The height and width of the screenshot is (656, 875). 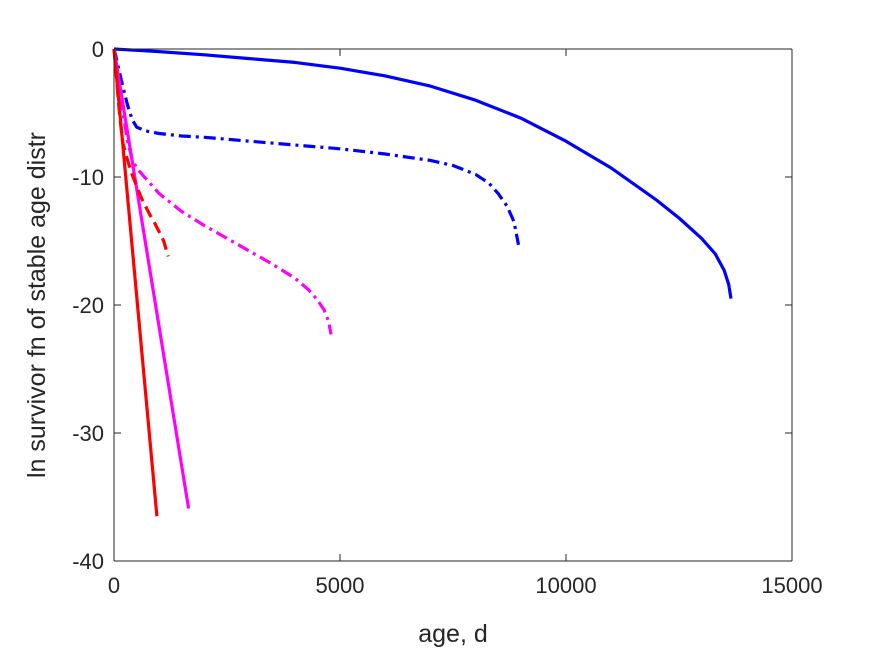 What do you see at coordinates (791, 585) in the screenshot?
I see `x-tick-label: 15000` at bounding box center [791, 585].